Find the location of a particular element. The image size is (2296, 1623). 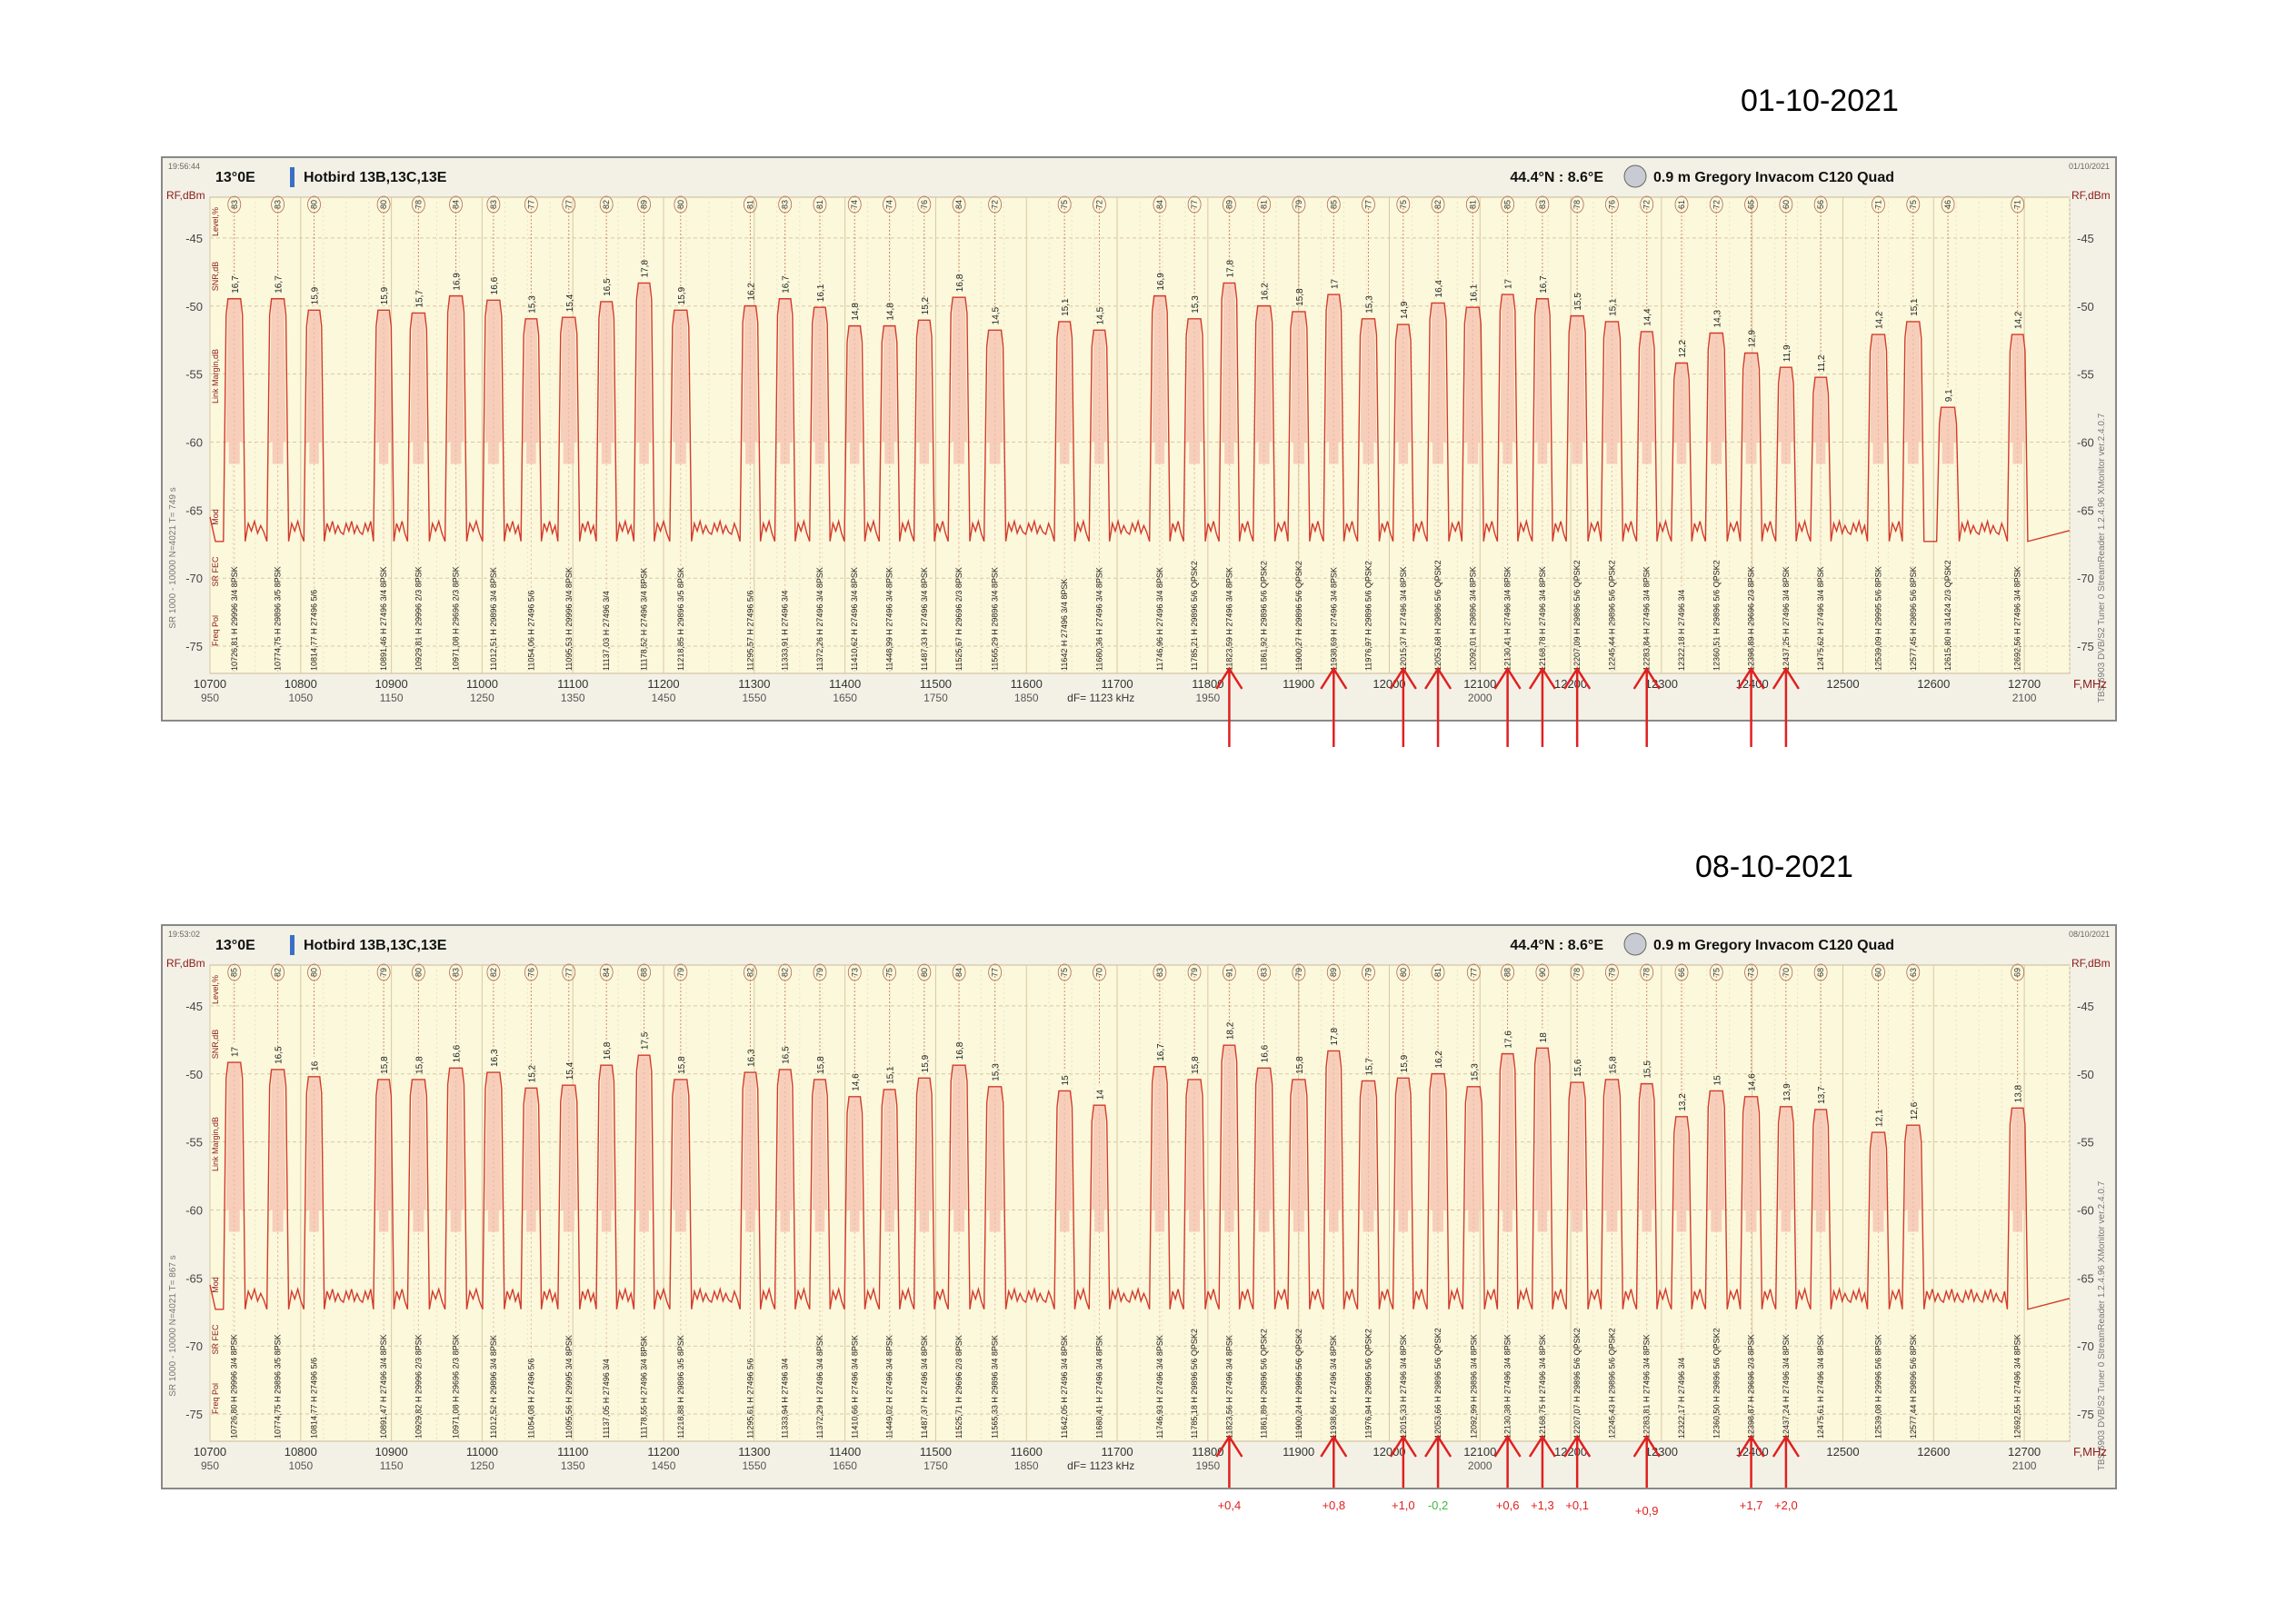

snr-value: 14,6 is located at coordinates (856, 1082).